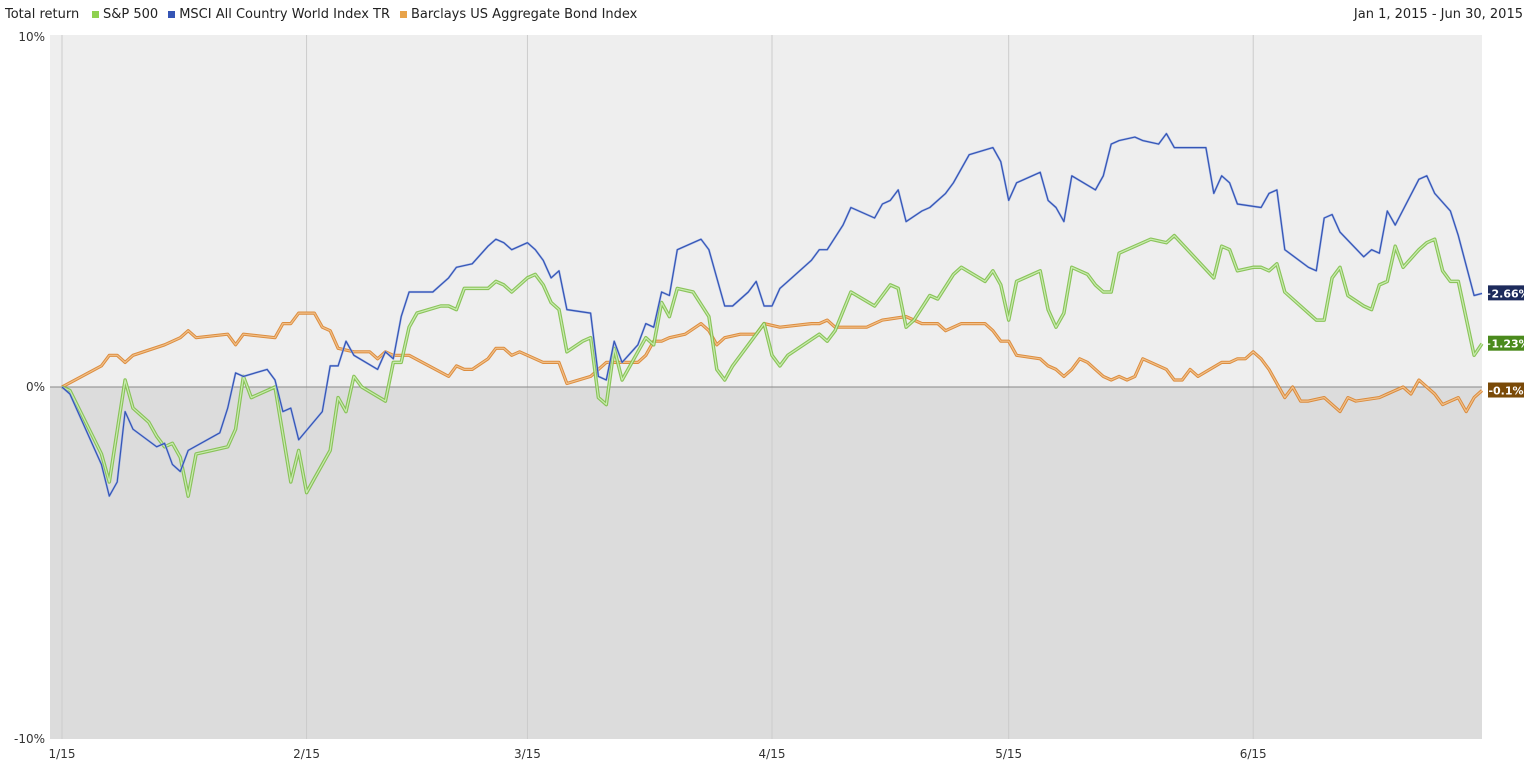  I want to click on date-range: Jan 1, 2015 - Jun 30, 2015, so click(1438, 14).